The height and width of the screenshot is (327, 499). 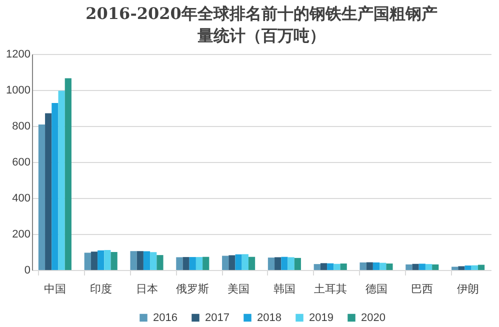 I want to click on x-tick-label: 中国, so click(x=55, y=289).